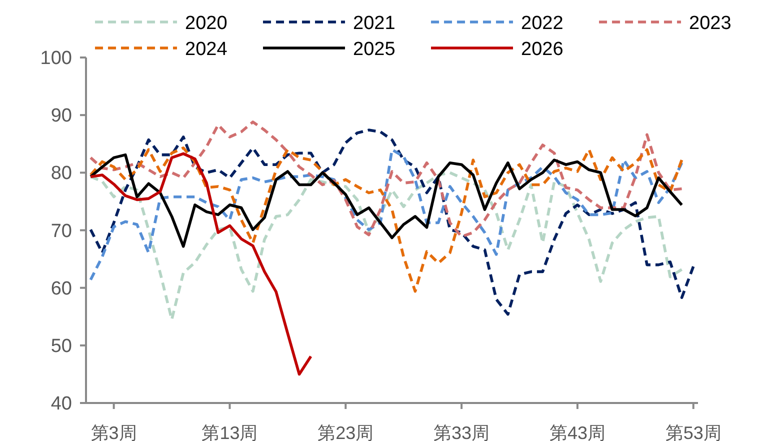 This screenshot has height=441, width=761. What do you see at coordinates (542, 49) in the screenshot?
I see `legend-label: 2026` at bounding box center [542, 49].